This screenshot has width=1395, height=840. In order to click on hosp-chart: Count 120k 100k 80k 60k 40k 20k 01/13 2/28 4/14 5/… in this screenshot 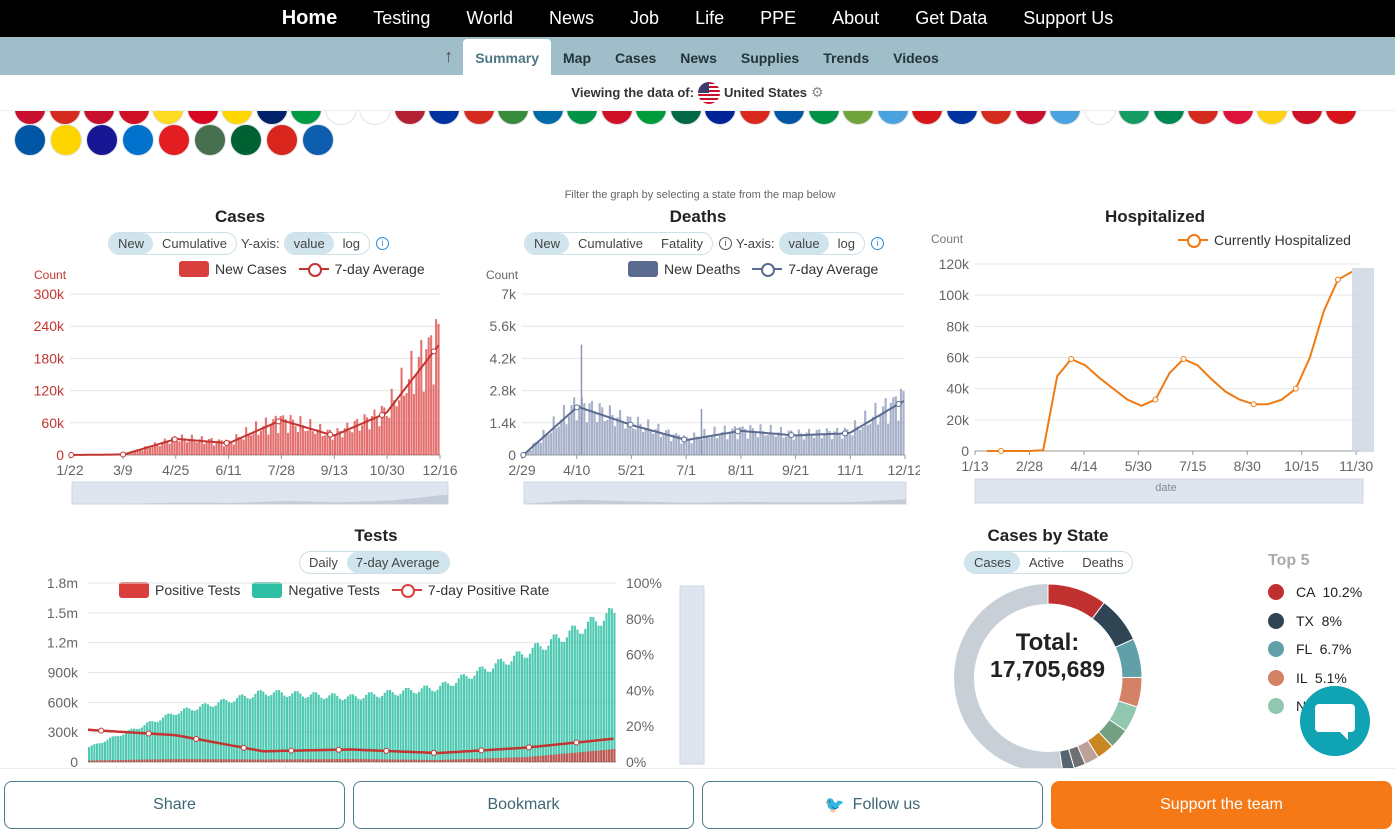, I will do `click(1155, 367)`.